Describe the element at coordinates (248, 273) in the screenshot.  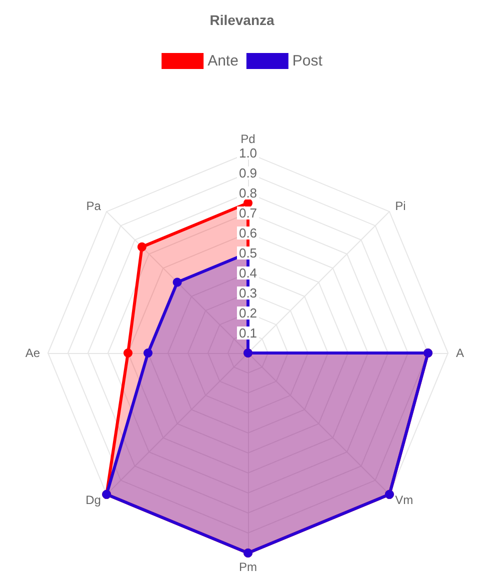
I see `y-tick-label: 0.4` at that location.